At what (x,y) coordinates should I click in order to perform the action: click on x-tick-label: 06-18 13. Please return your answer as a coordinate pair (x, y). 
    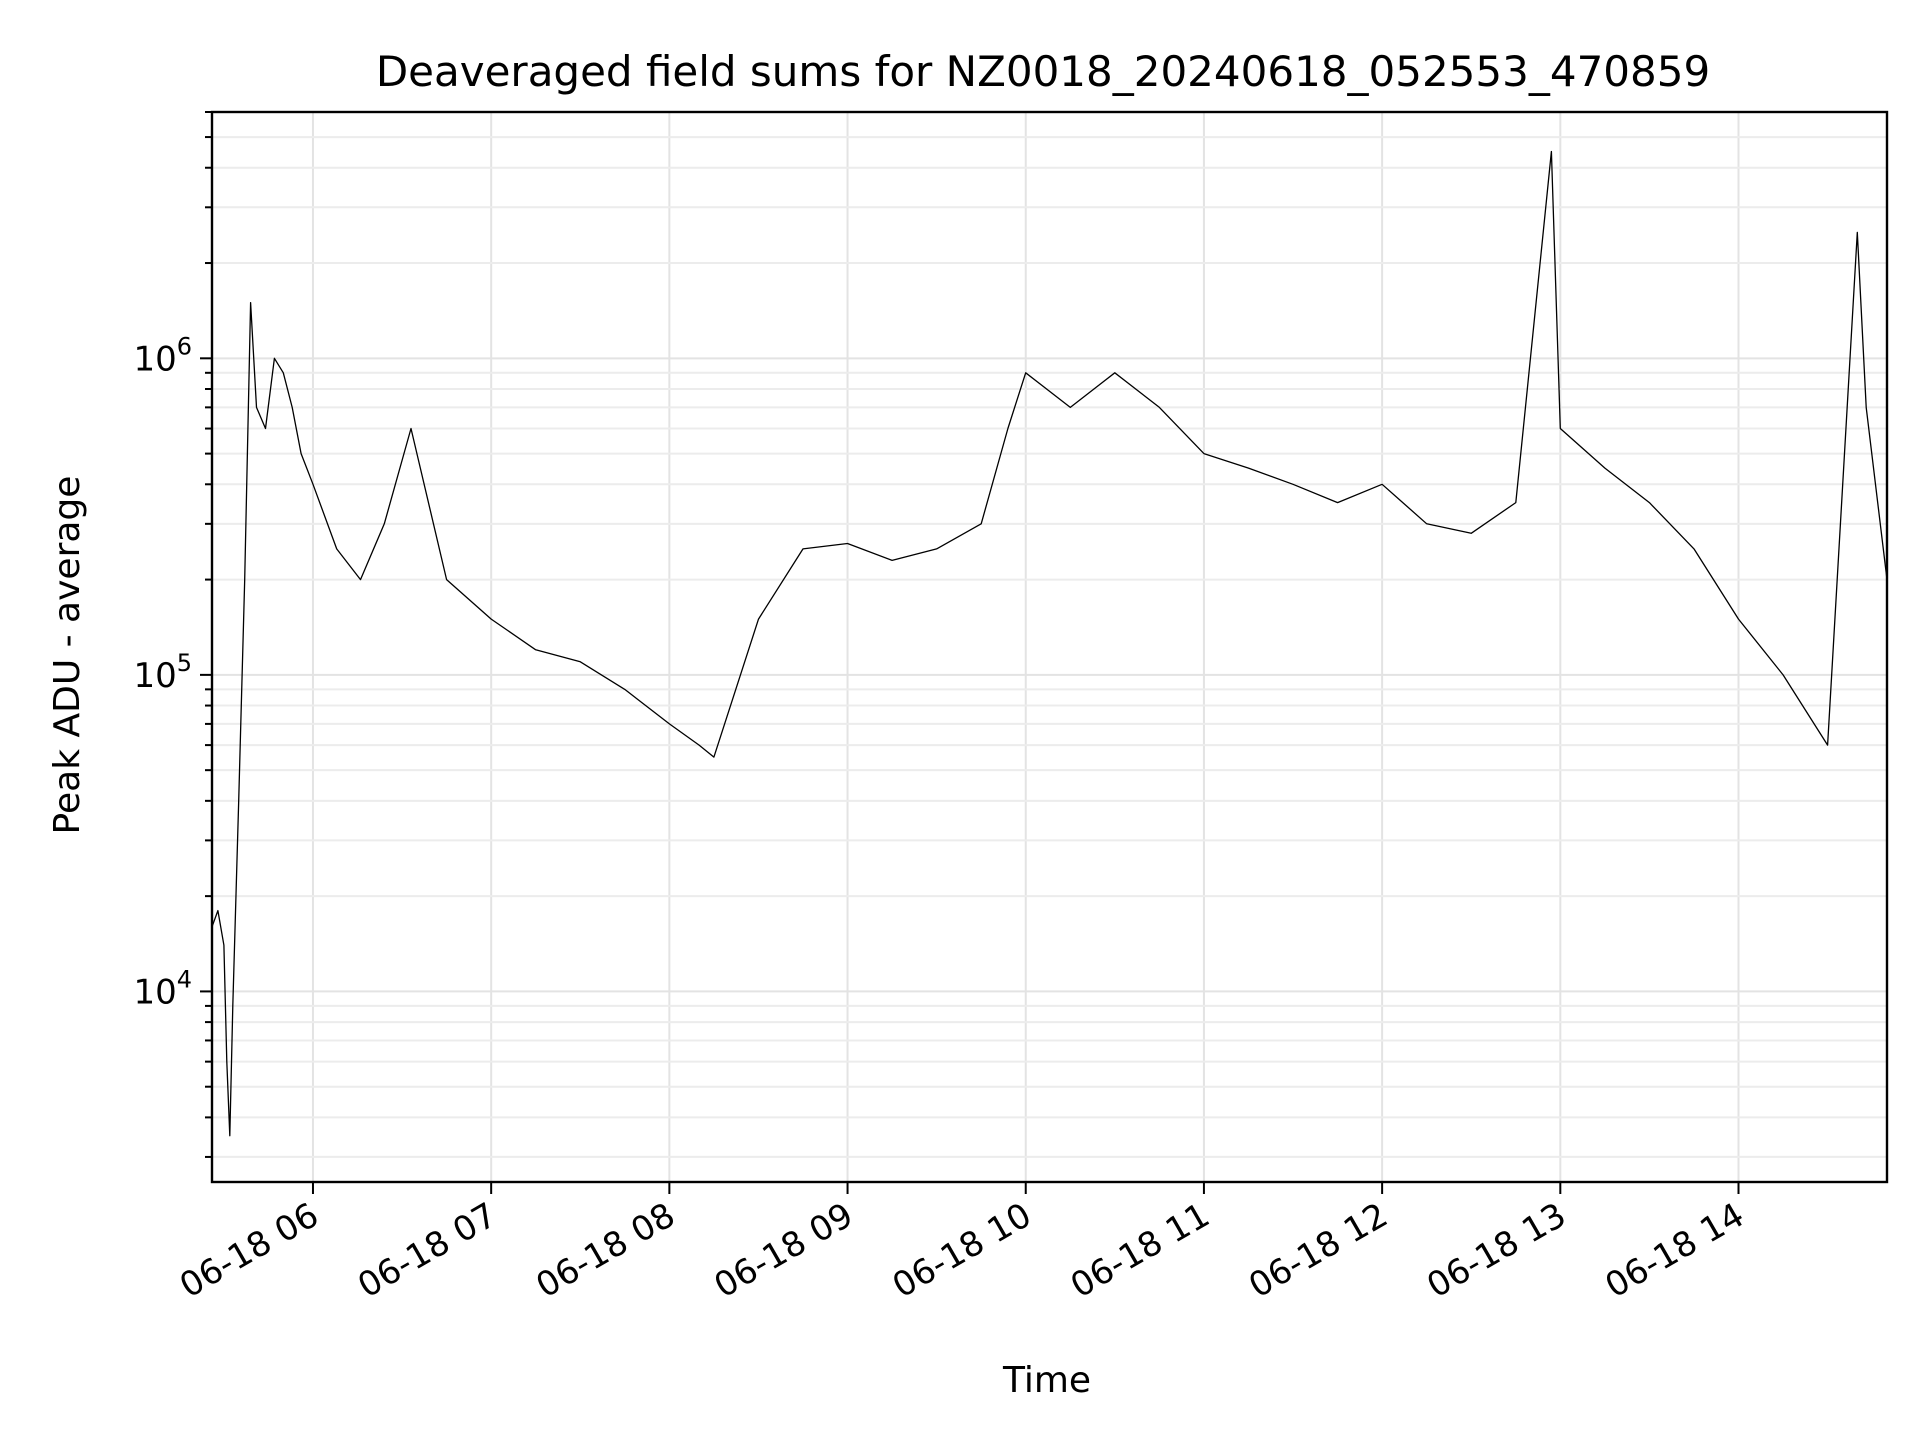
    Looking at the image, I should click on (1496, 1250).